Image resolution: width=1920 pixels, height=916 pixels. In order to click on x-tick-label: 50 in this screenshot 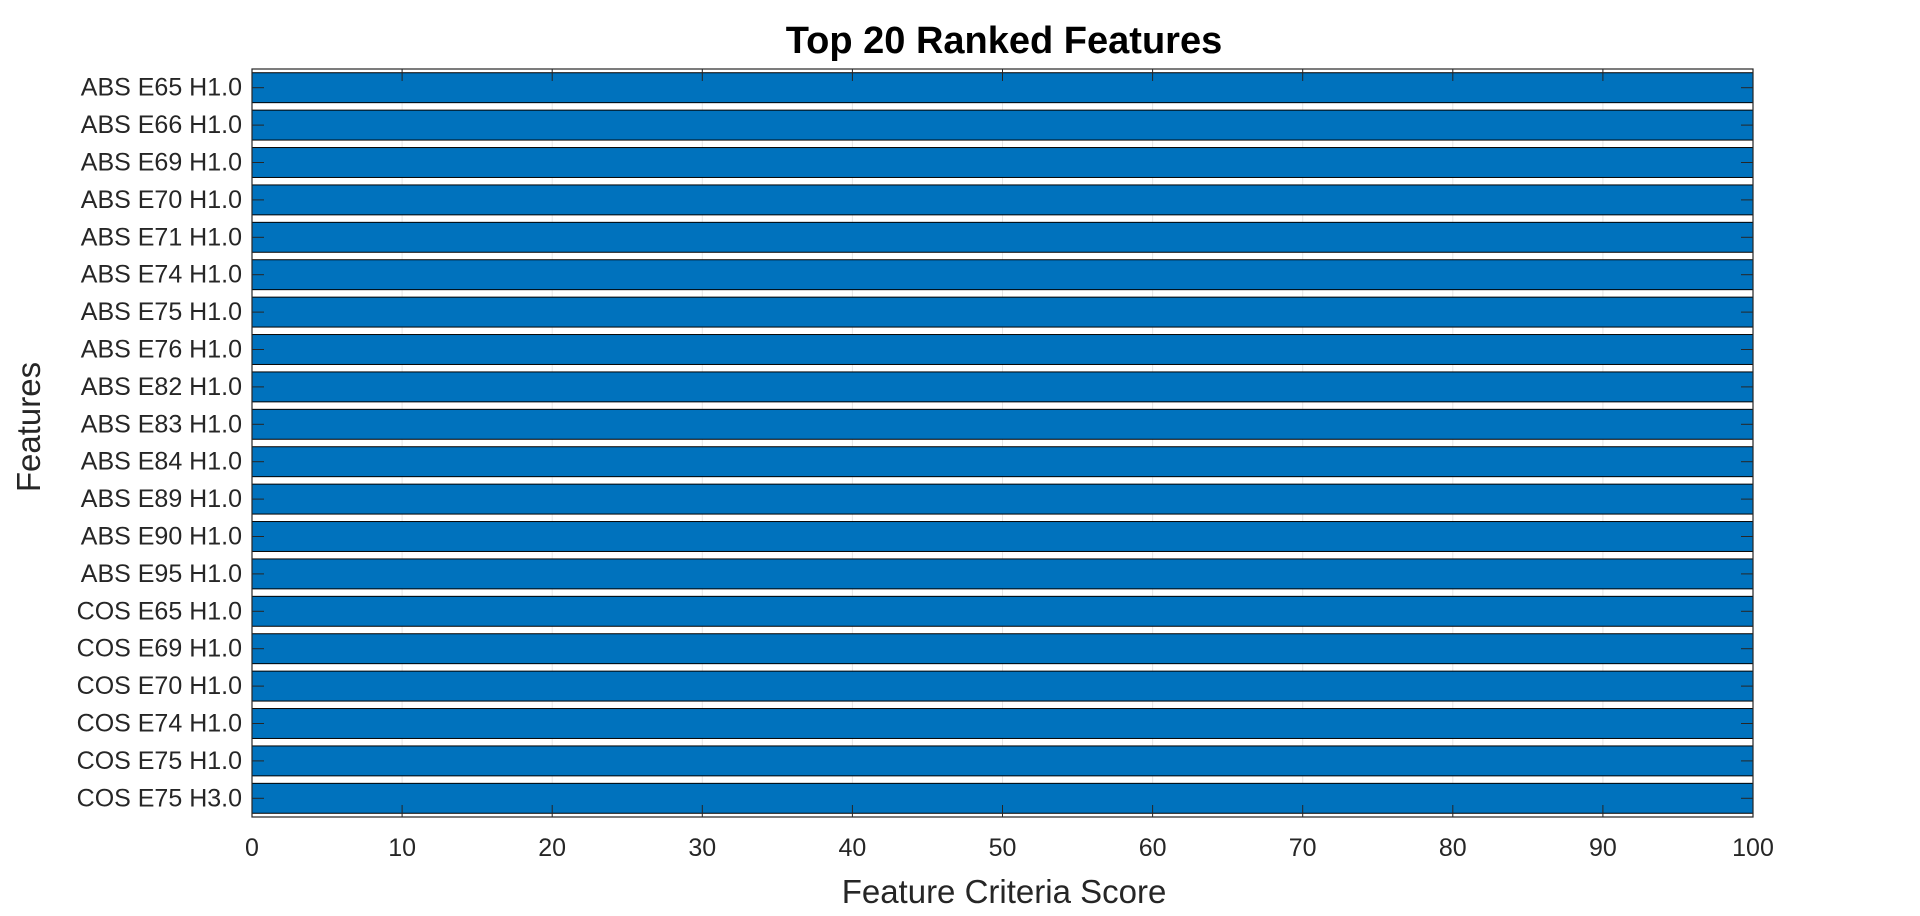, I will do `click(1003, 848)`.